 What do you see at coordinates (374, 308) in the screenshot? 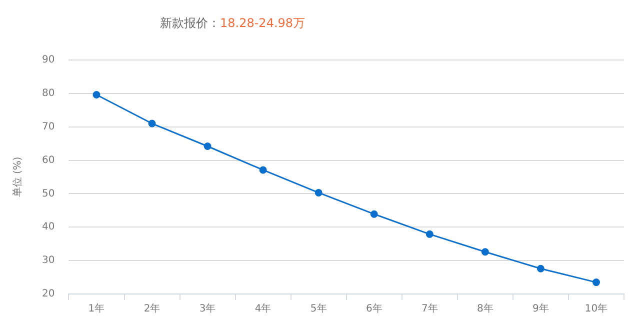
I see `x-tick-label: 6年` at bounding box center [374, 308].